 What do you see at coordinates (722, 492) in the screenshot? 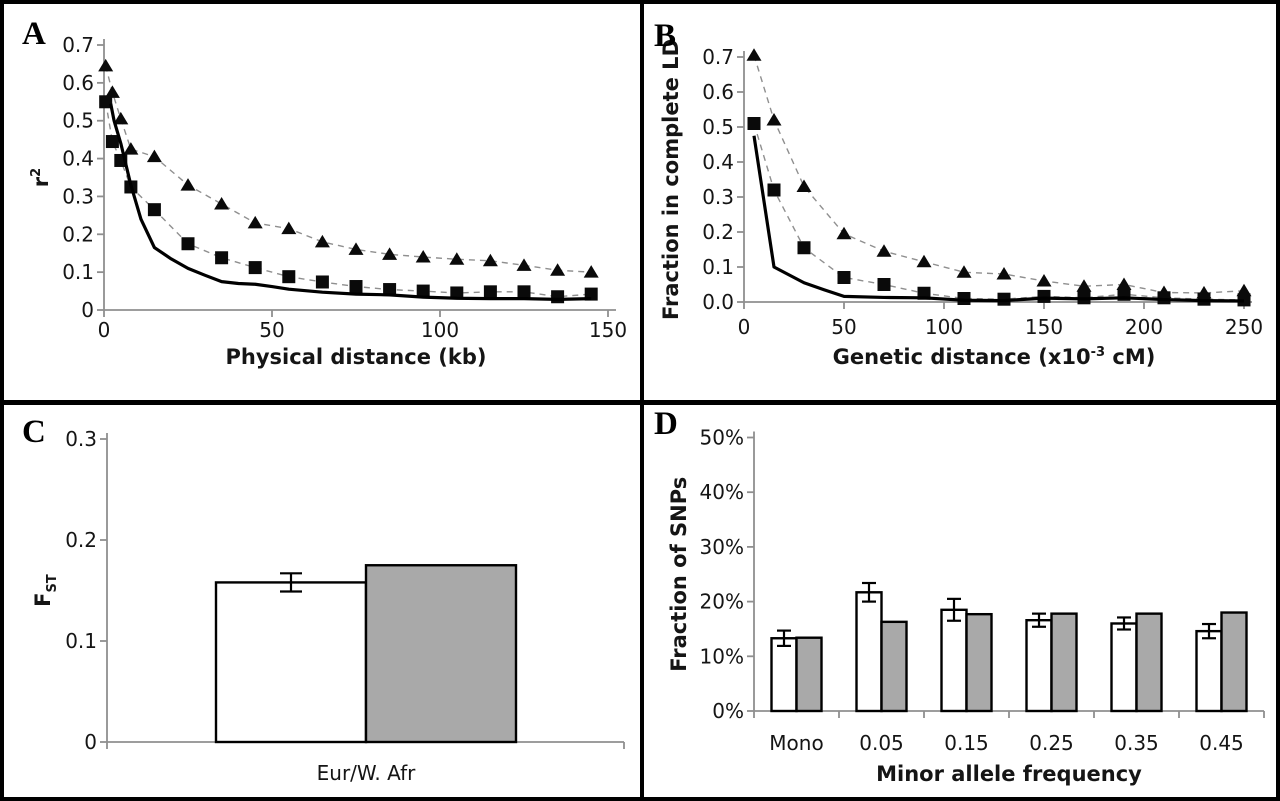
I see `y-tick-label: 40%` at bounding box center [722, 492].